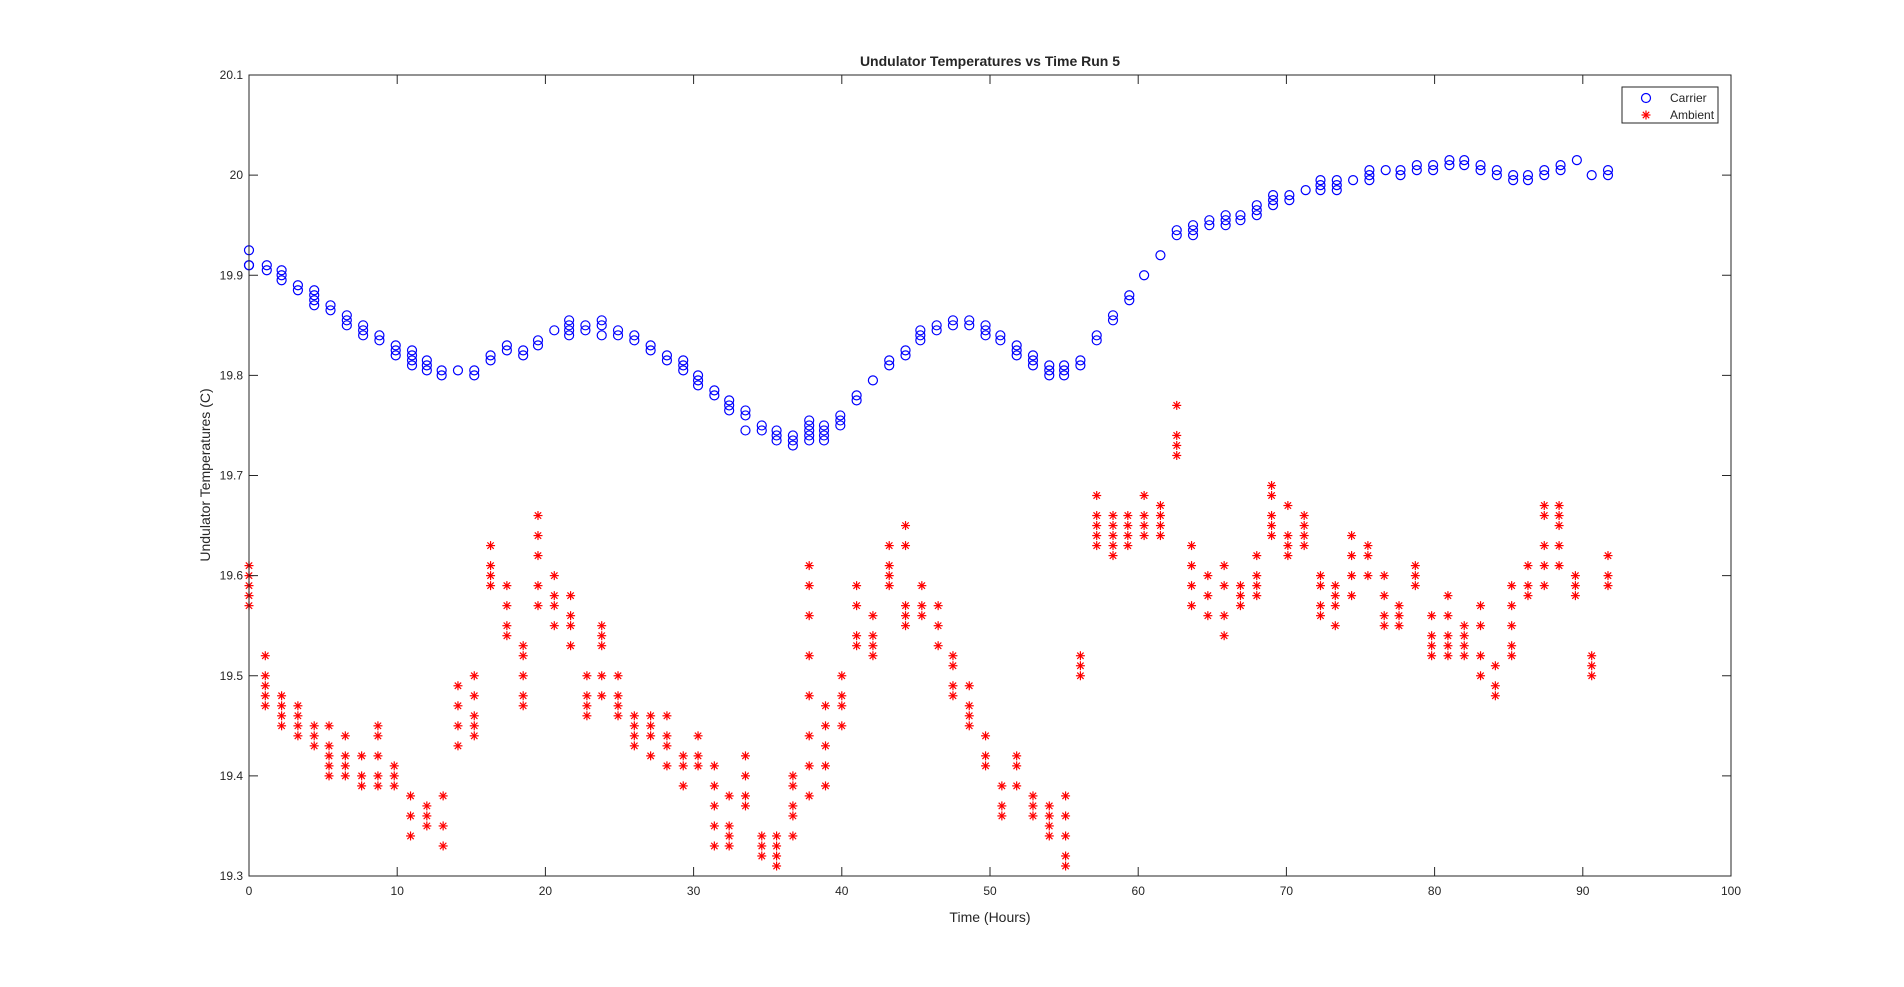 This screenshot has height=987, width=1904. Describe the element at coordinates (1692, 115) in the screenshot. I see `legend-ambient-label: Ambient` at that location.